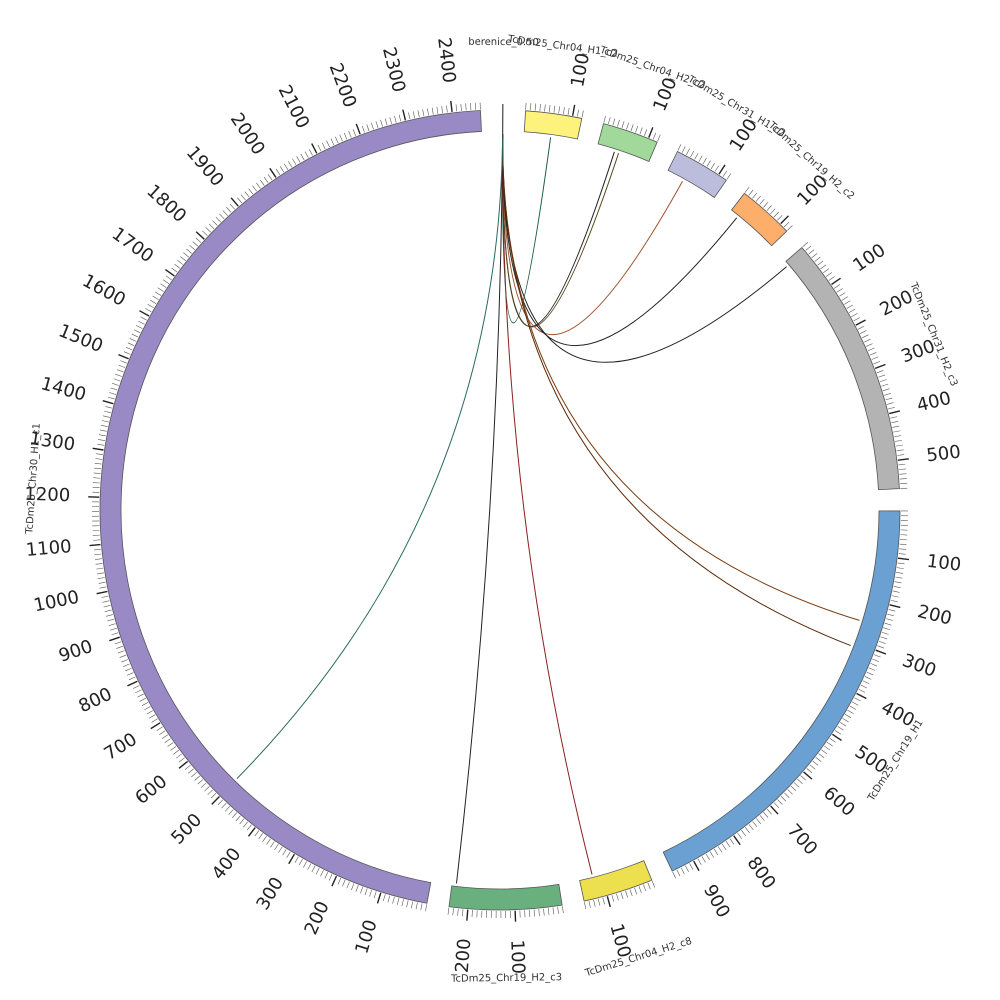  I want to click on tick-label: 1100, so click(48, 548).